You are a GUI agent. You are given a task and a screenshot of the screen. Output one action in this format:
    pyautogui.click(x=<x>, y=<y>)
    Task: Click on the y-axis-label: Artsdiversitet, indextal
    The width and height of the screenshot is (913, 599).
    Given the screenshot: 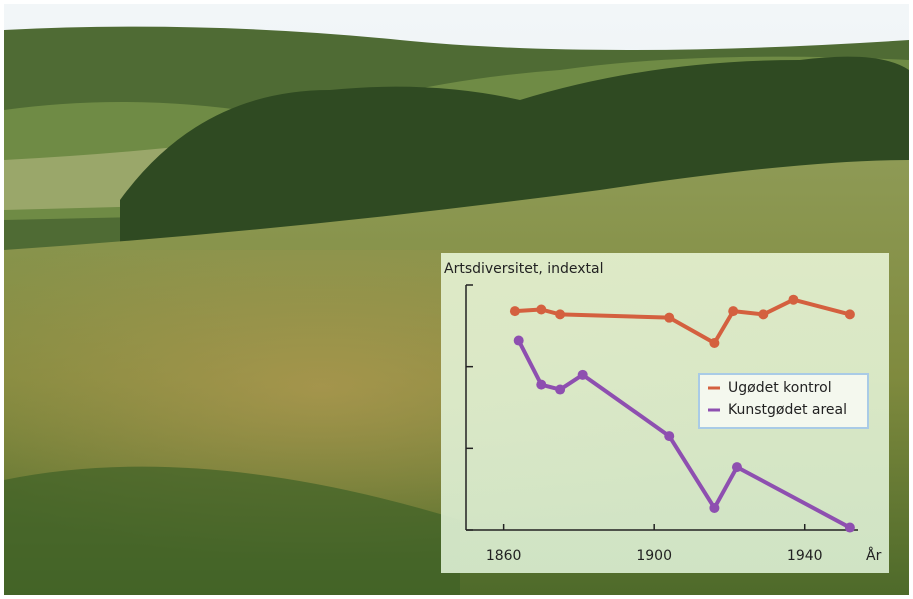 What is the action you would take?
    pyautogui.click(x=523, y=269)
    